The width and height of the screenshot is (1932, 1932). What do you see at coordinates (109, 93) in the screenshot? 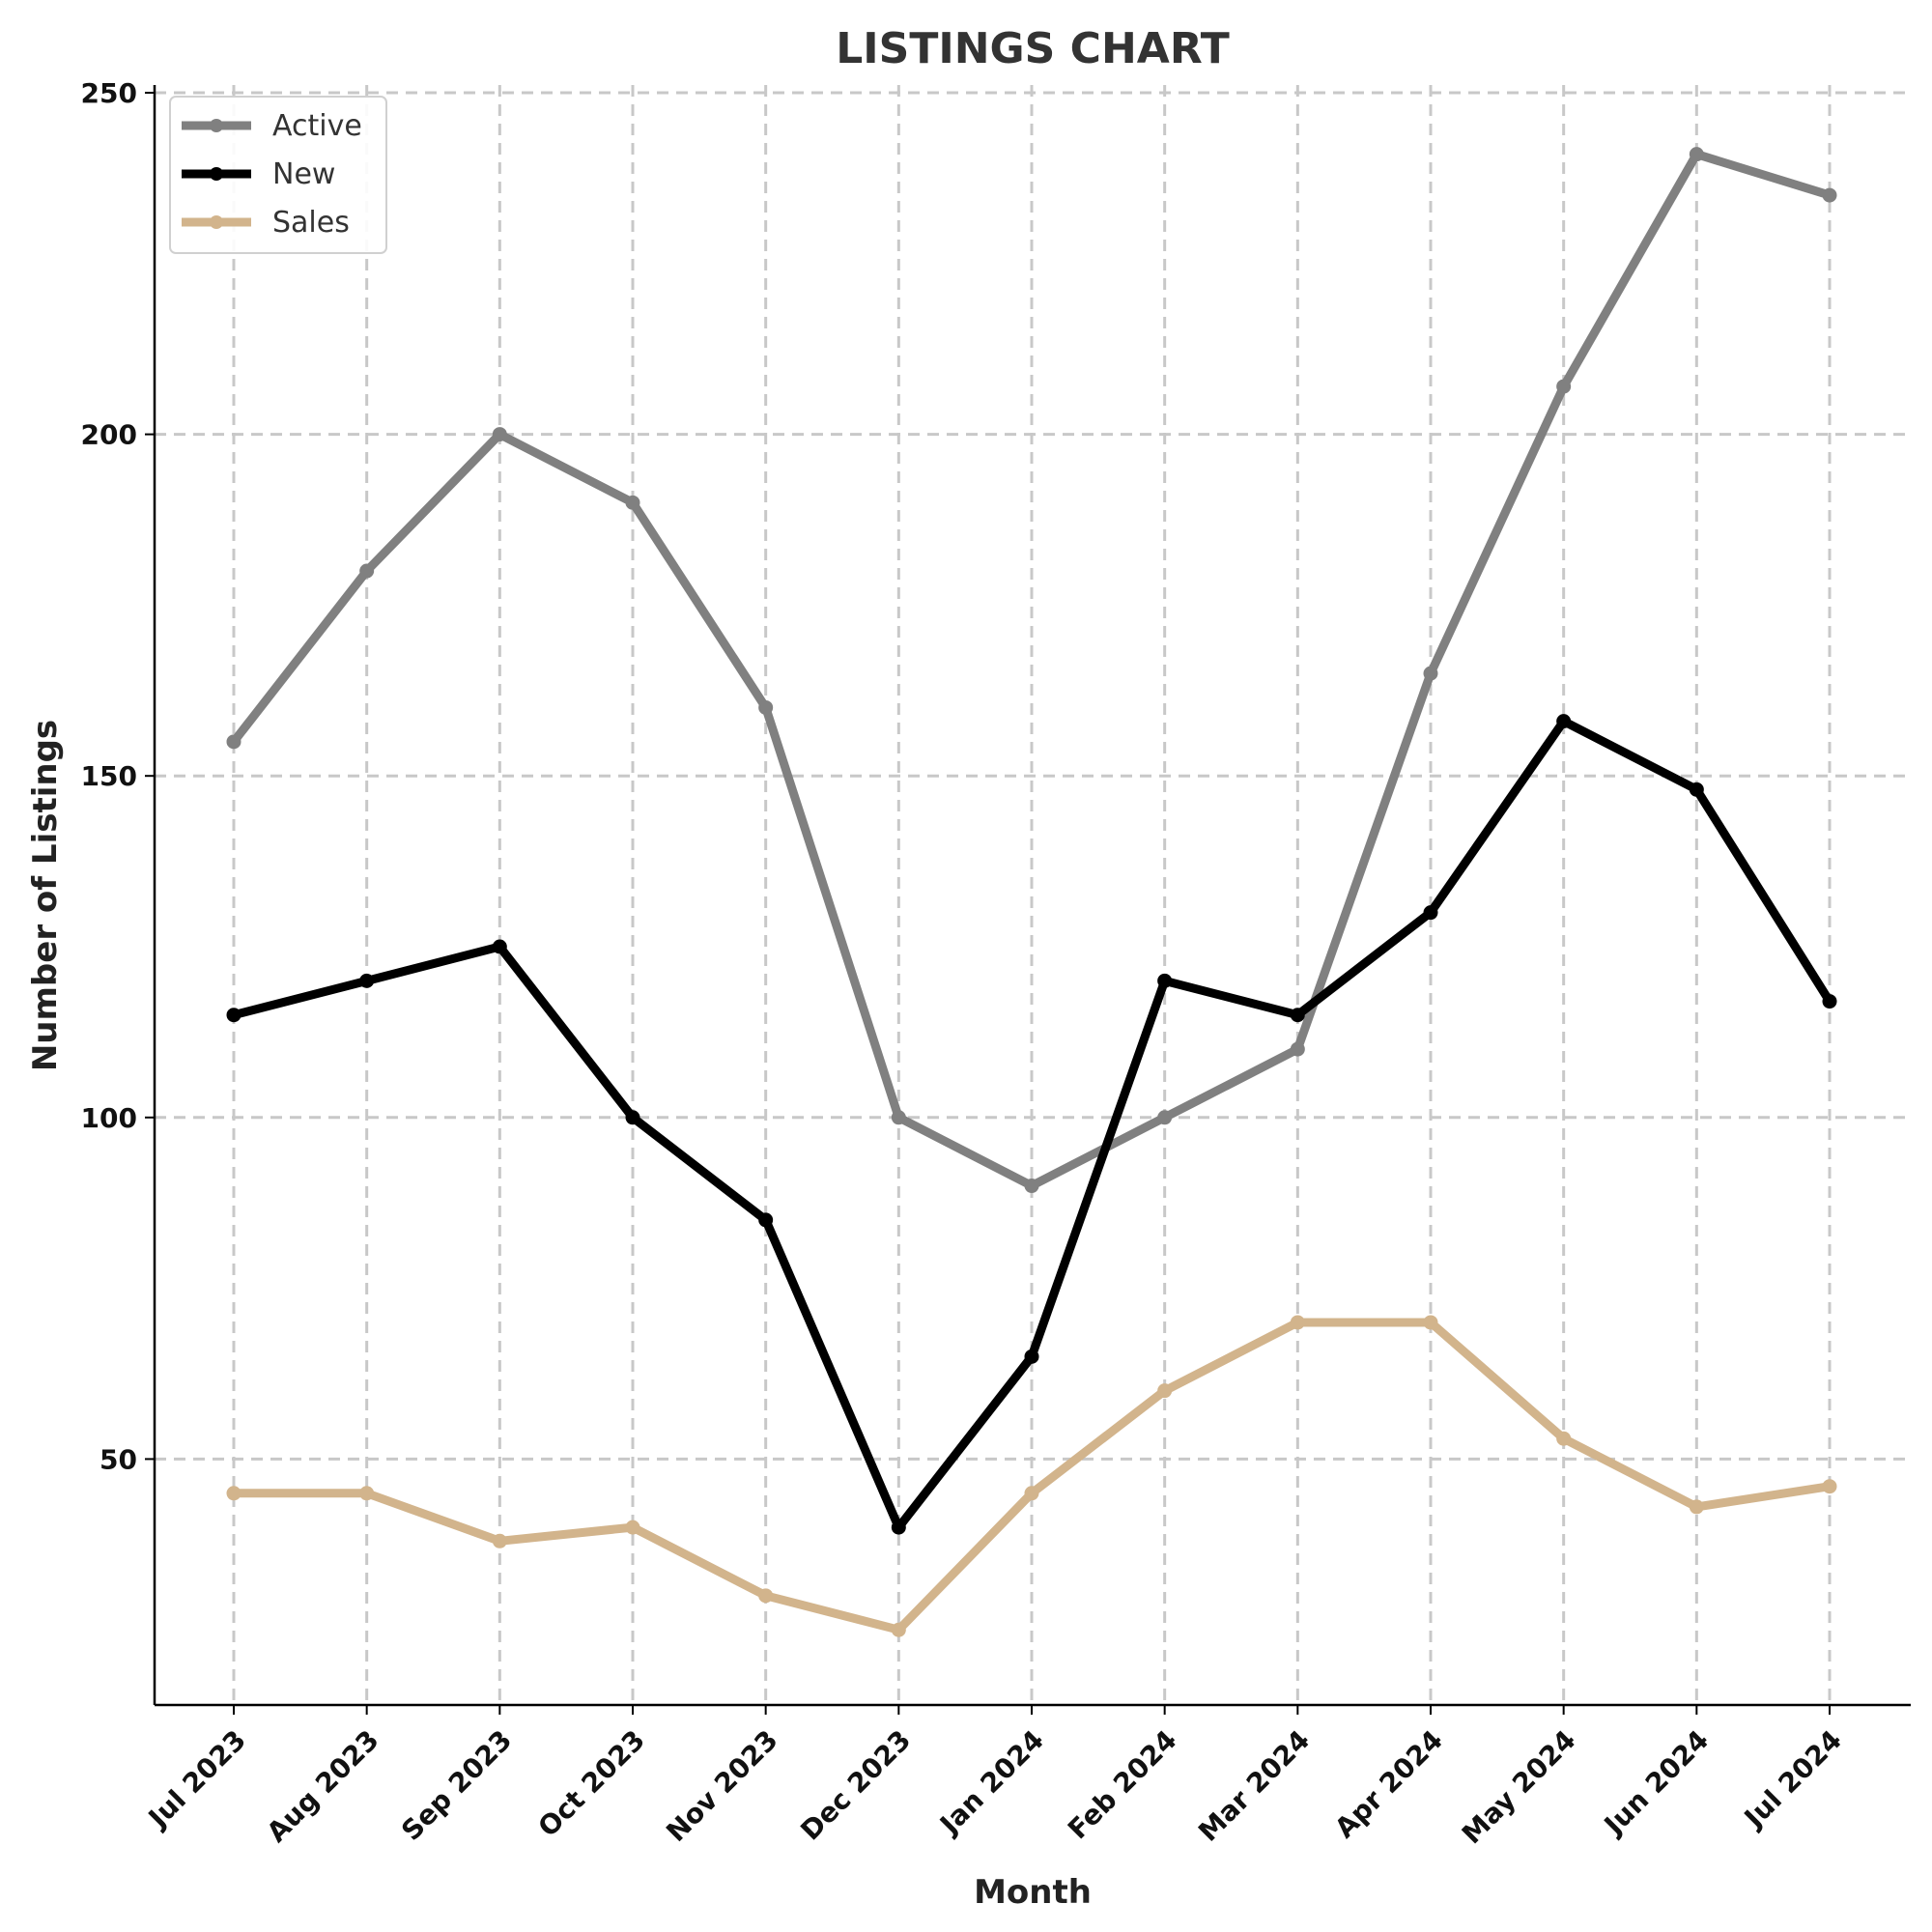
I see `y-tick-label: 250` at bounding box center [109, 93].